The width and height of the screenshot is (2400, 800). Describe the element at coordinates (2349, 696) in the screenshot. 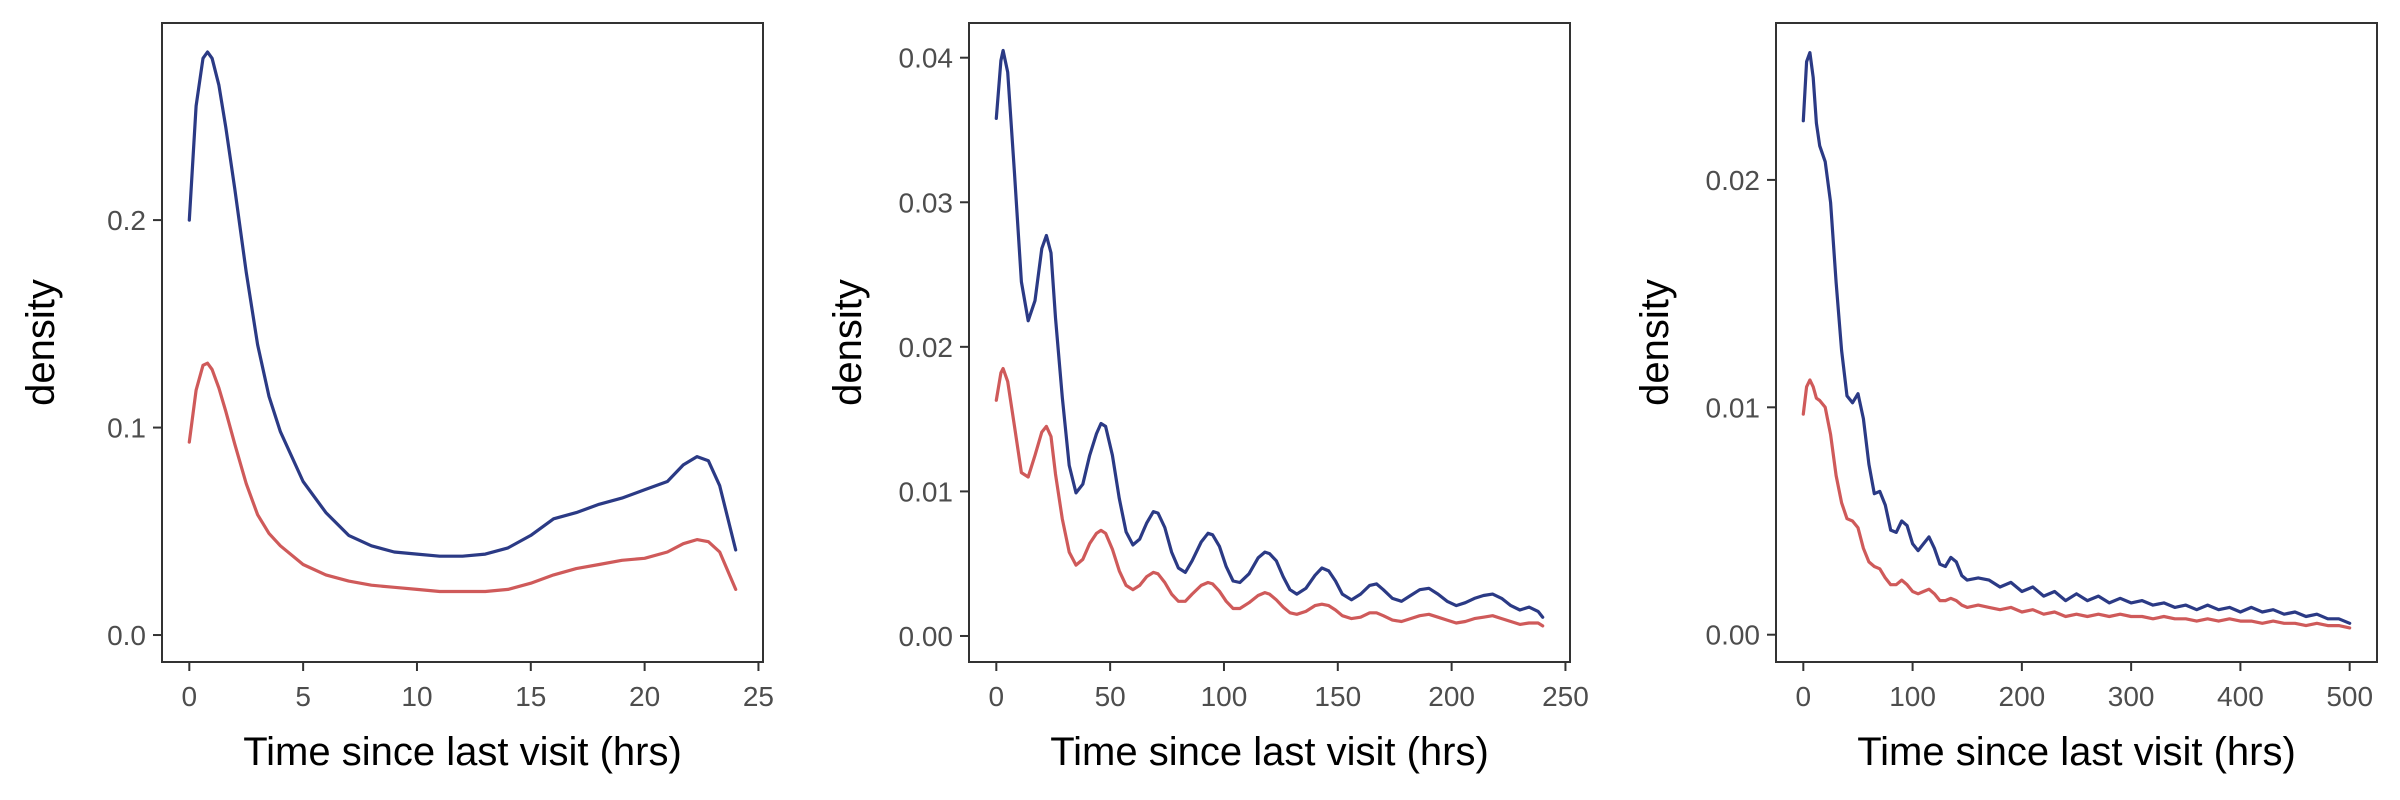

I see `x-tick-label: 500` at that location.